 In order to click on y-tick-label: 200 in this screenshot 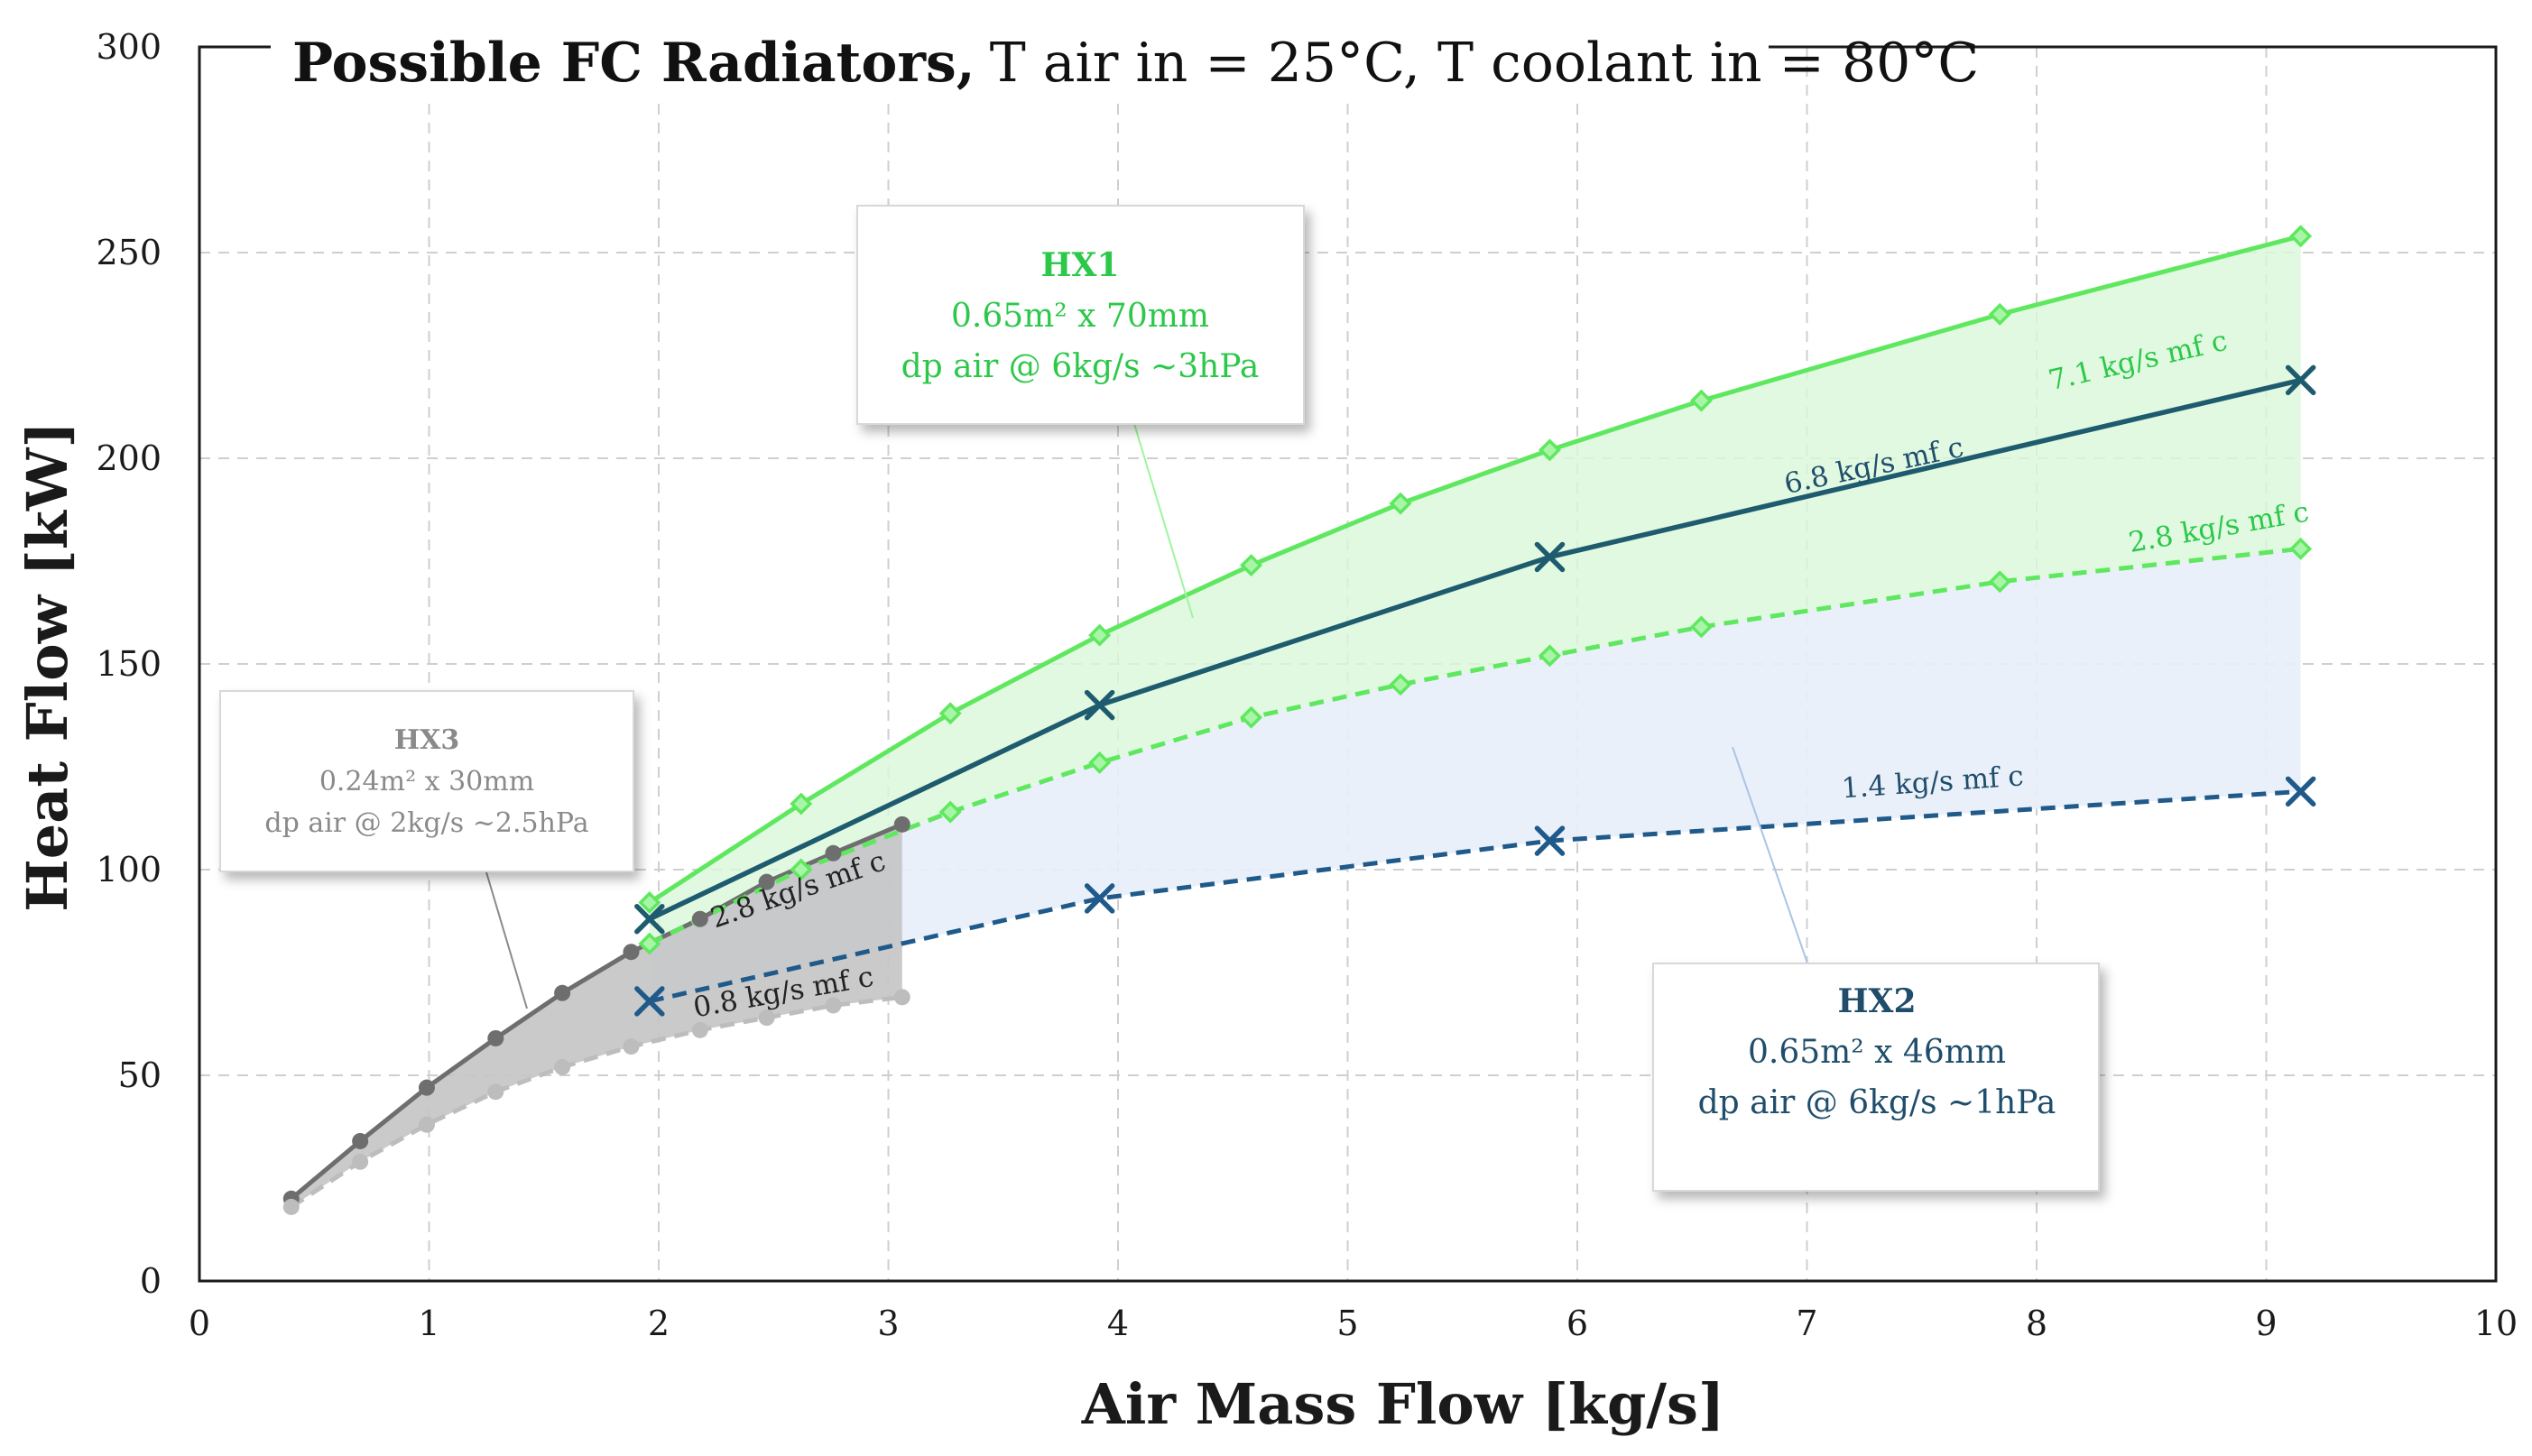, I will do `click(129, 458)`.